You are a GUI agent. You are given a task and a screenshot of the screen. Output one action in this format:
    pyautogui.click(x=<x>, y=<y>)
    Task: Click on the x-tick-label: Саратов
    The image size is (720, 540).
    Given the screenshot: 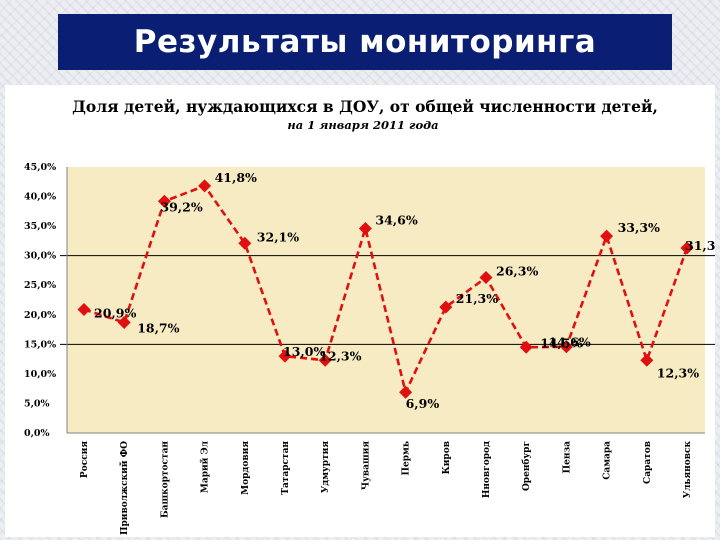 What is the action you would take?
    pyautogui.click(x=648, y=462)
    